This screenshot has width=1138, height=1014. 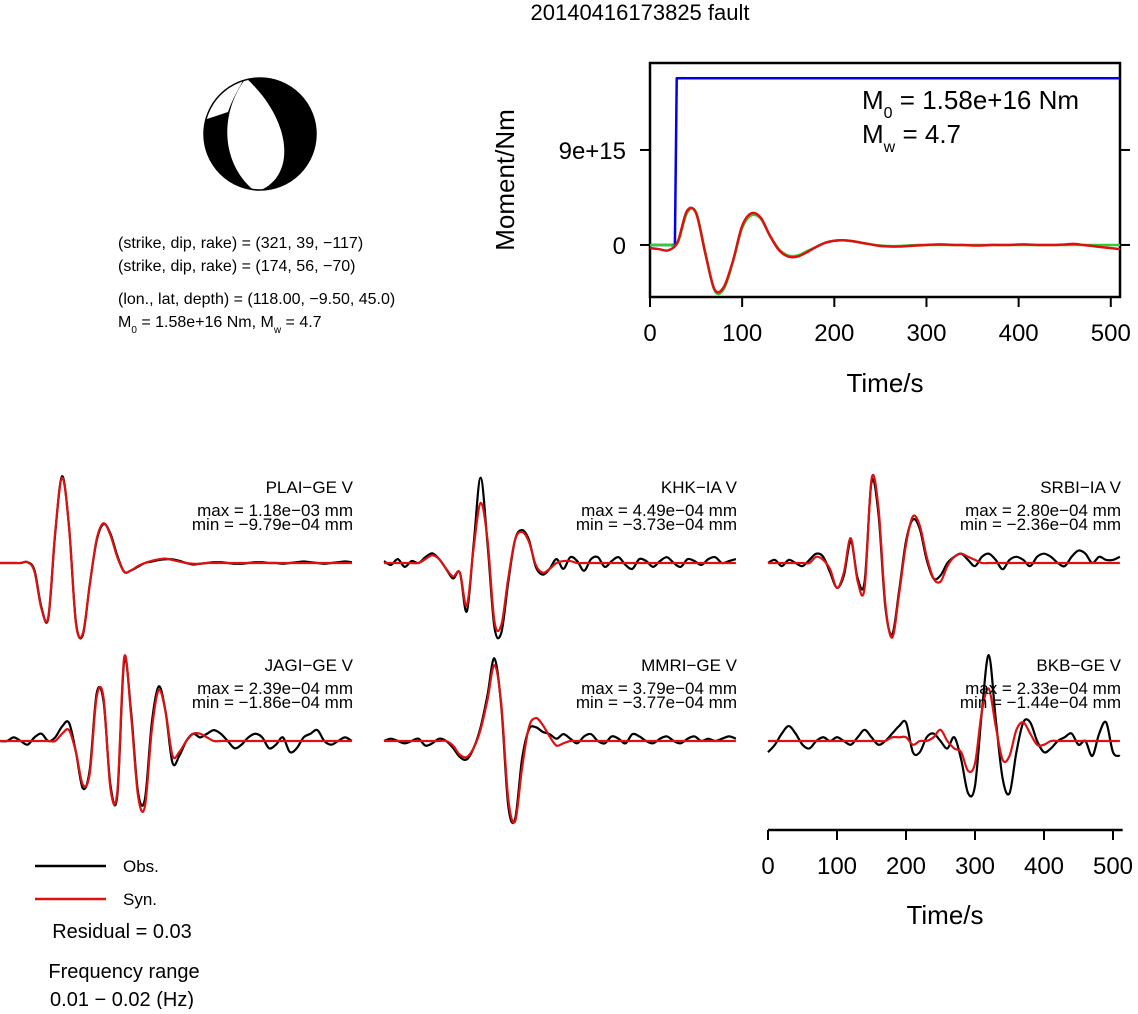 What do you see at coordinates (1080, 487) in the screenshot?
I see `station-label: SRBI−IA V` at bounding box center [1080, 487].